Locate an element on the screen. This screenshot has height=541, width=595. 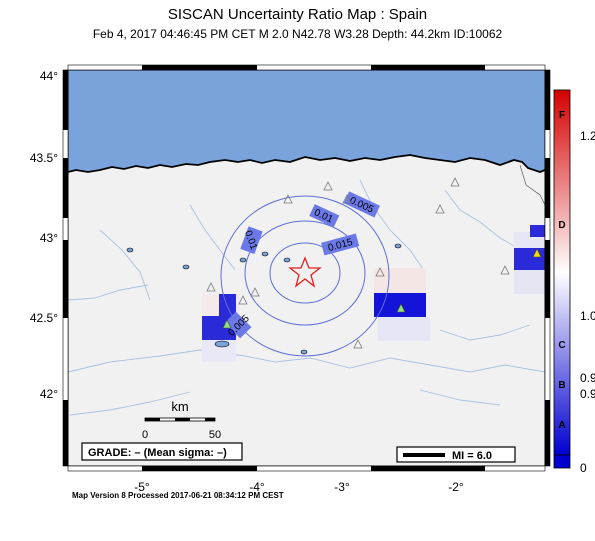
y-tick-label: 43° is located at coordinates (49, 238).